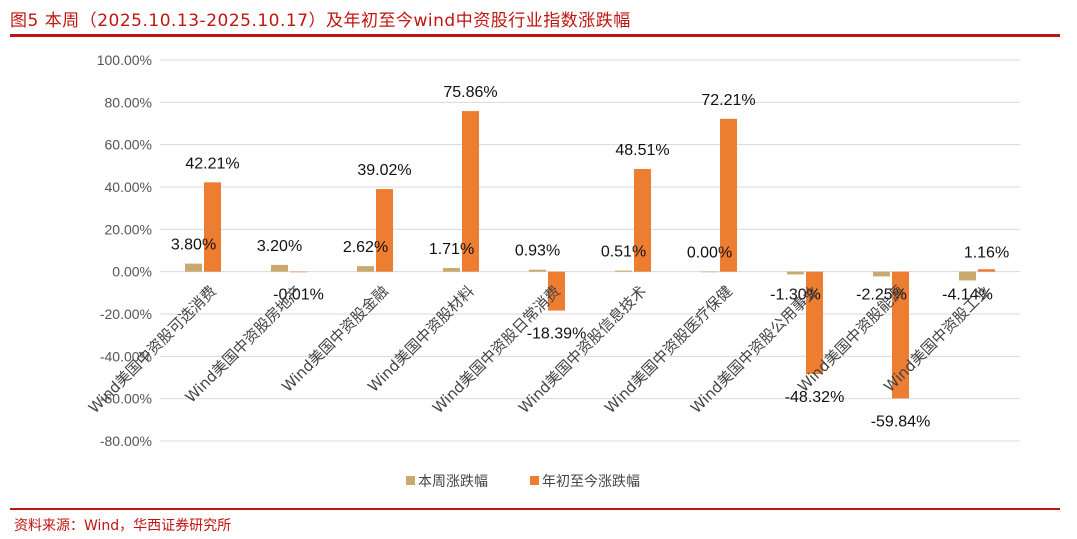  What do you see at coordinates (623, 252) in the screenshot?
I see `data-label-weekly: 0.51%` at bounding box center [623, 252].